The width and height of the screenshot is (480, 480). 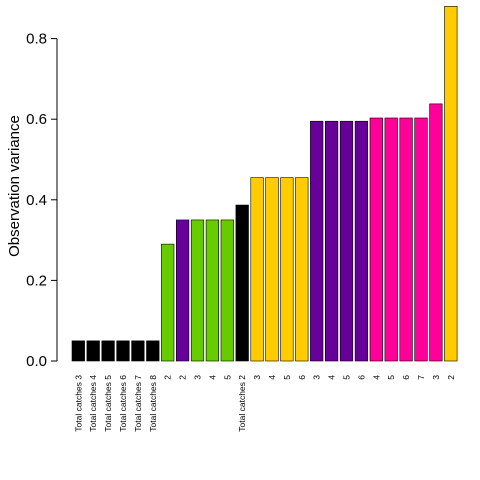 What do you see at coordinates (78, 403) in the screenshot?
I see `x-tick-label: Total catches 3` at bounding box center [78, 403].